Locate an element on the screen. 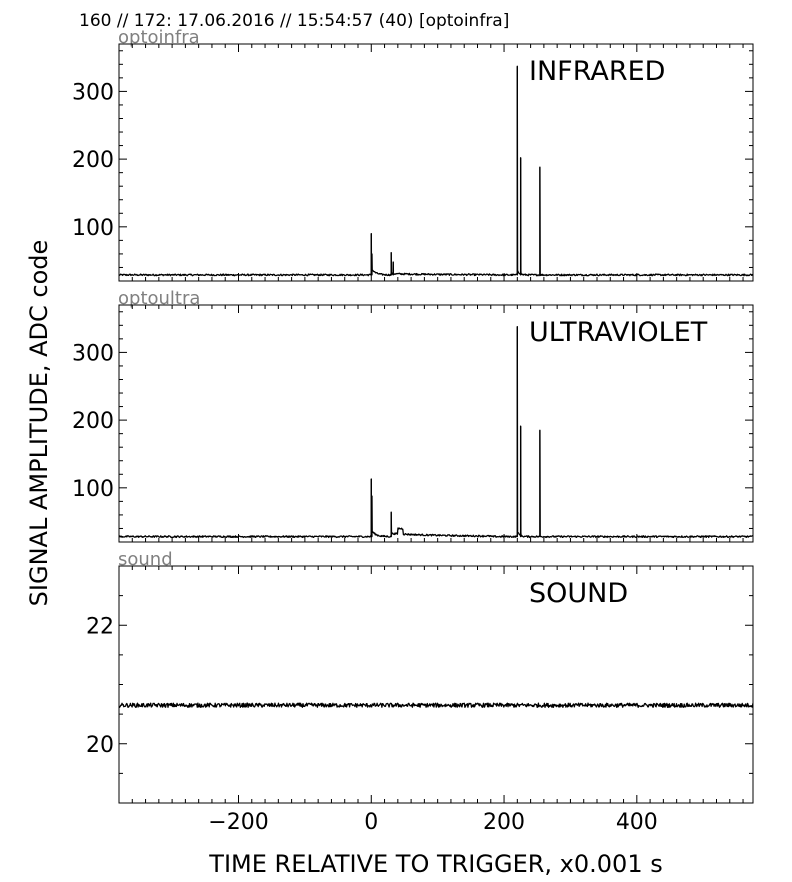 The image size is (792, 882). signal-trace is located at coordinates (436, 705).